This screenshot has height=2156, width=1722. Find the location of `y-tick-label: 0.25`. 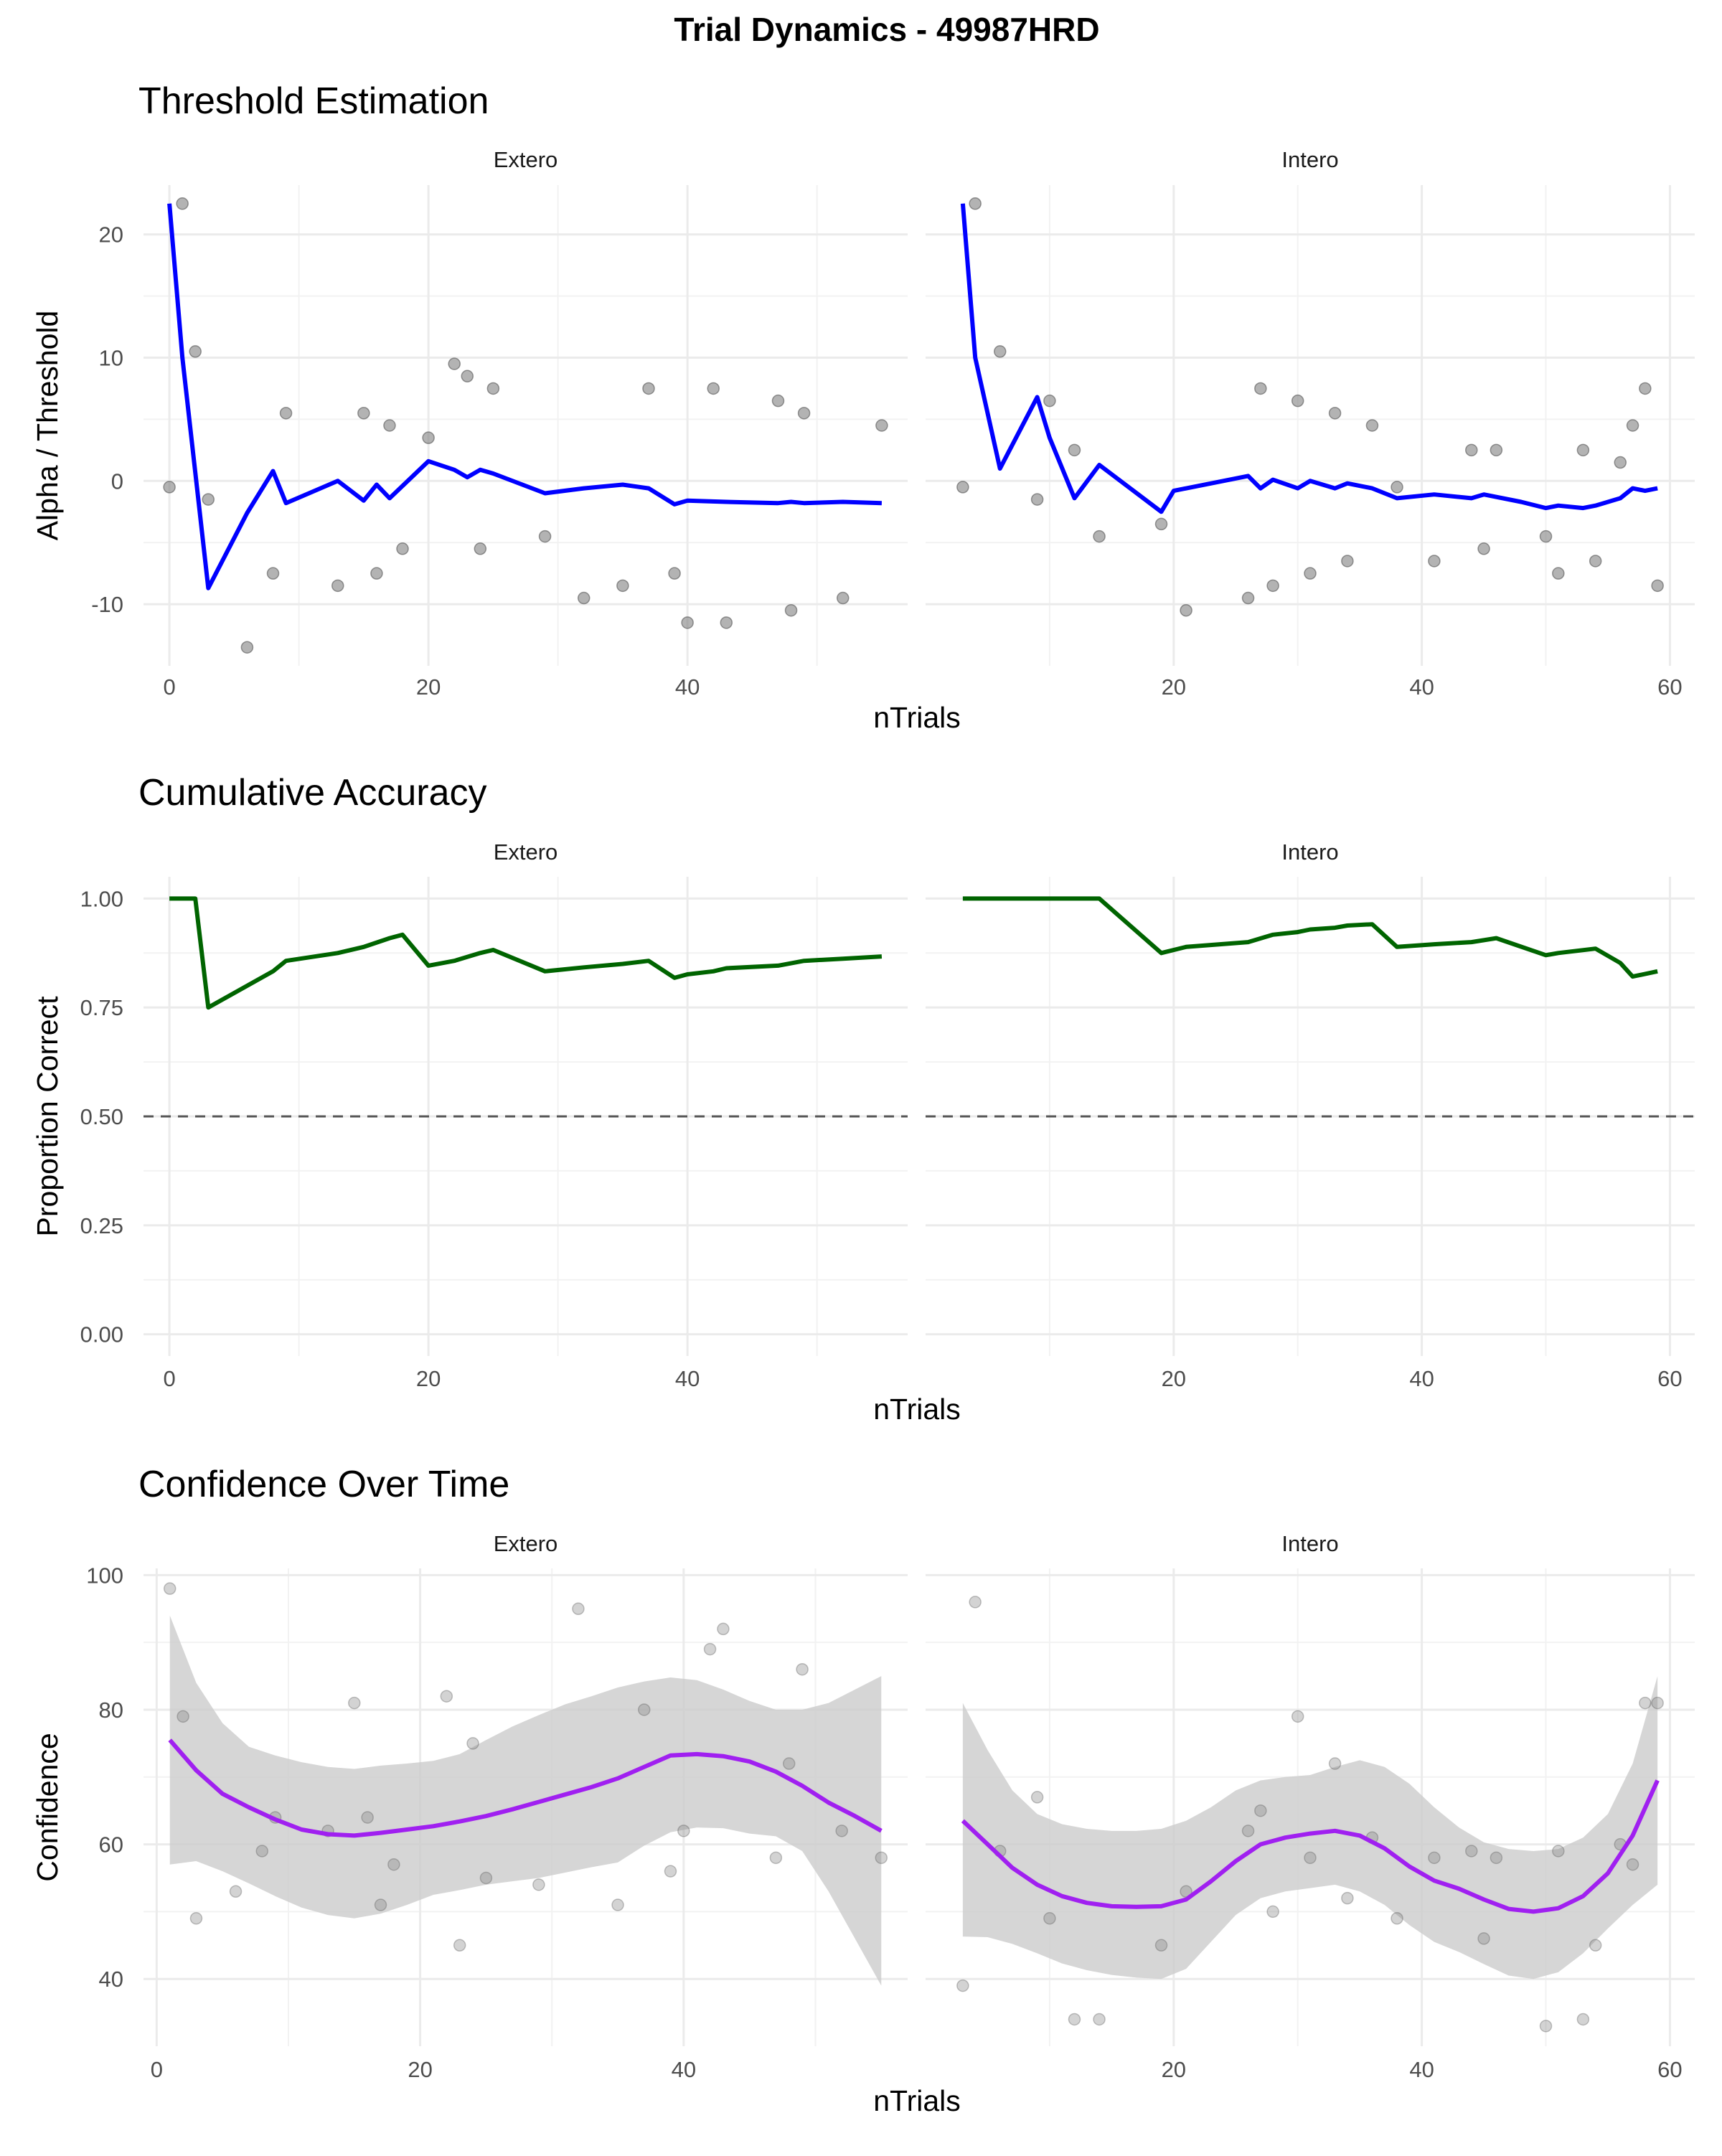

y-tick-label: 0.25 is located at coordinates (102, 1226).